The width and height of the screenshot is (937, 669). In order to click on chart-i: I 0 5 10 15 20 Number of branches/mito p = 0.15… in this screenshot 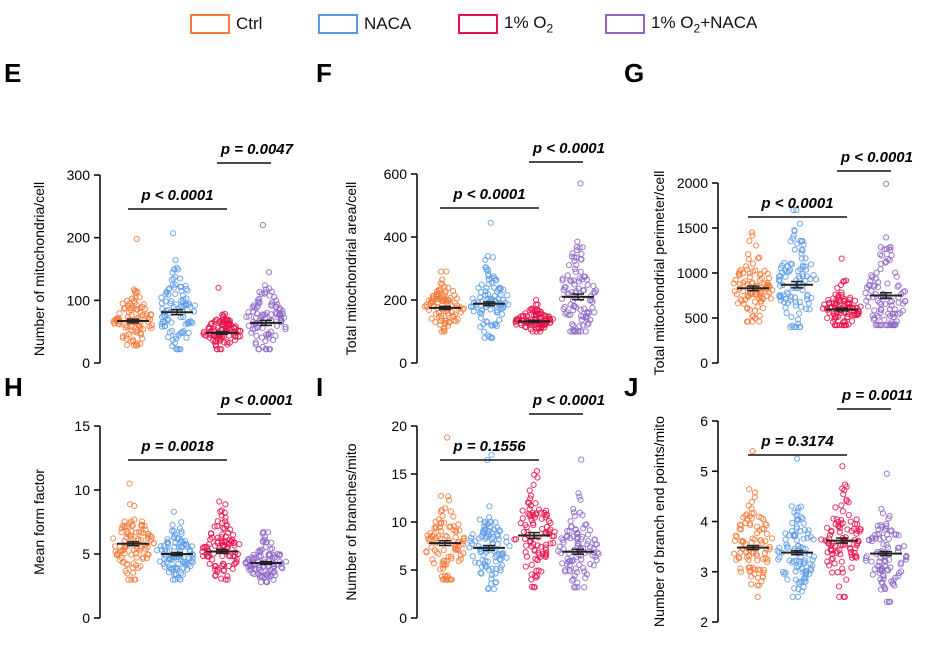, I will do `click(460, 499)`.